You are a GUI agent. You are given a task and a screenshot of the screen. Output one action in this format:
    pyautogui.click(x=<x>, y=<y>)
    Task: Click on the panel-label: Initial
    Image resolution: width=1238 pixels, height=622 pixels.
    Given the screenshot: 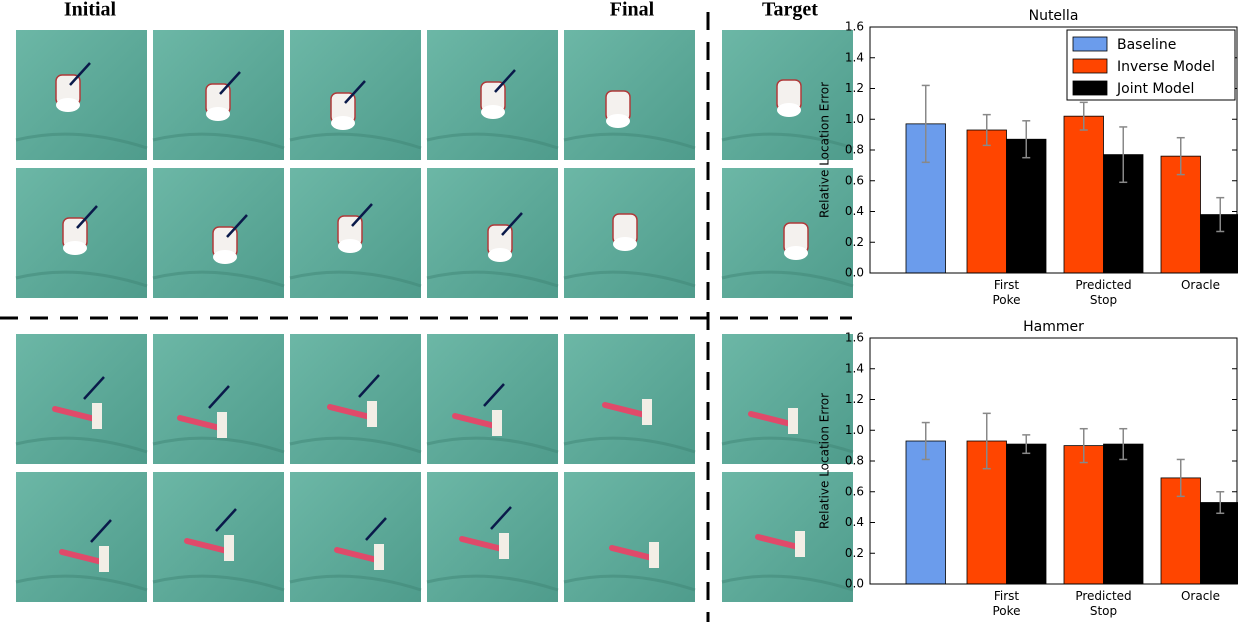 What is the action you would take?
    pyautogui.click(x=90, y=10)
    